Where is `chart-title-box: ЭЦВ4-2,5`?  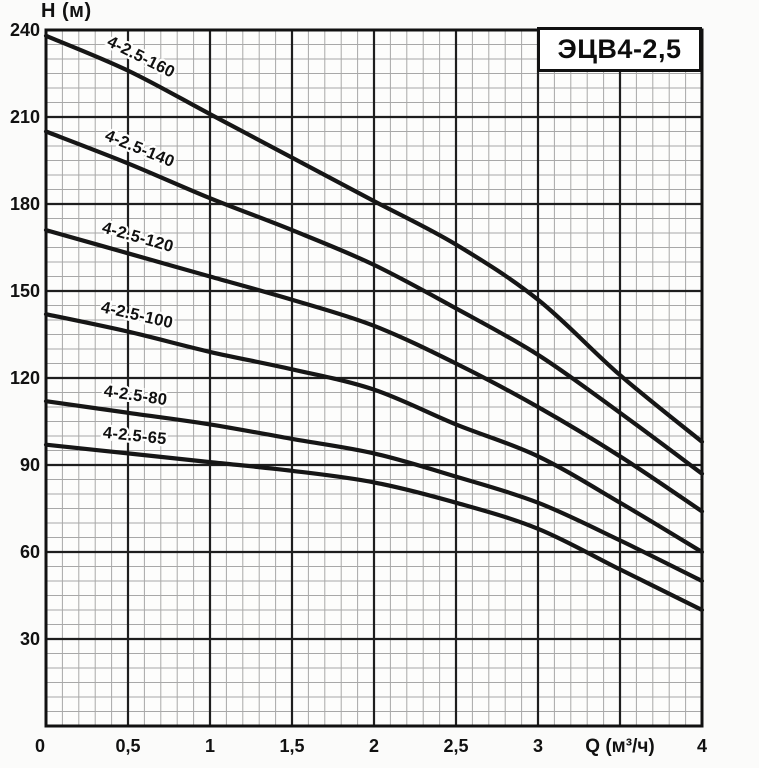
chart-title-box: ЭЦВ4-2,5 is located at coordinates (619, 49).